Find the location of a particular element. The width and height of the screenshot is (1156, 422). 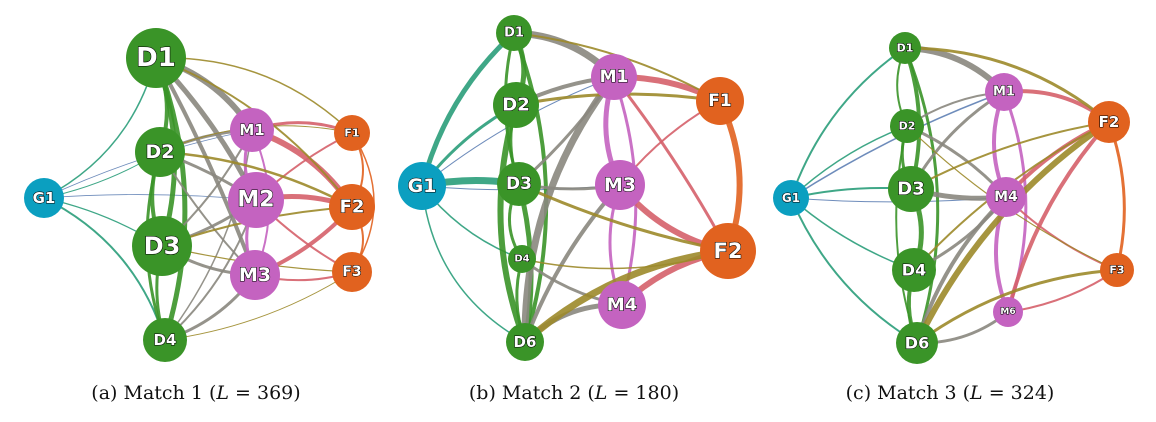

edge-D1-F2 is located at coordinates (1007, 85).